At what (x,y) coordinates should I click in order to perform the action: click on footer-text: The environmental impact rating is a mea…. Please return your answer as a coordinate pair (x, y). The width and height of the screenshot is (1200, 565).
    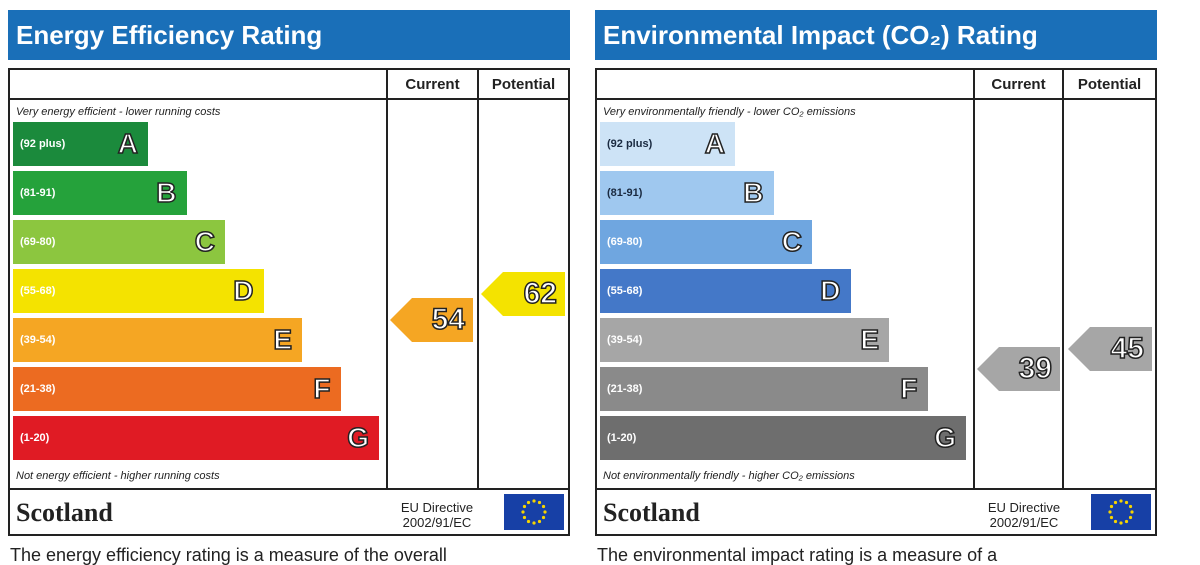
    Looking at the image, I should click on (797, 555).